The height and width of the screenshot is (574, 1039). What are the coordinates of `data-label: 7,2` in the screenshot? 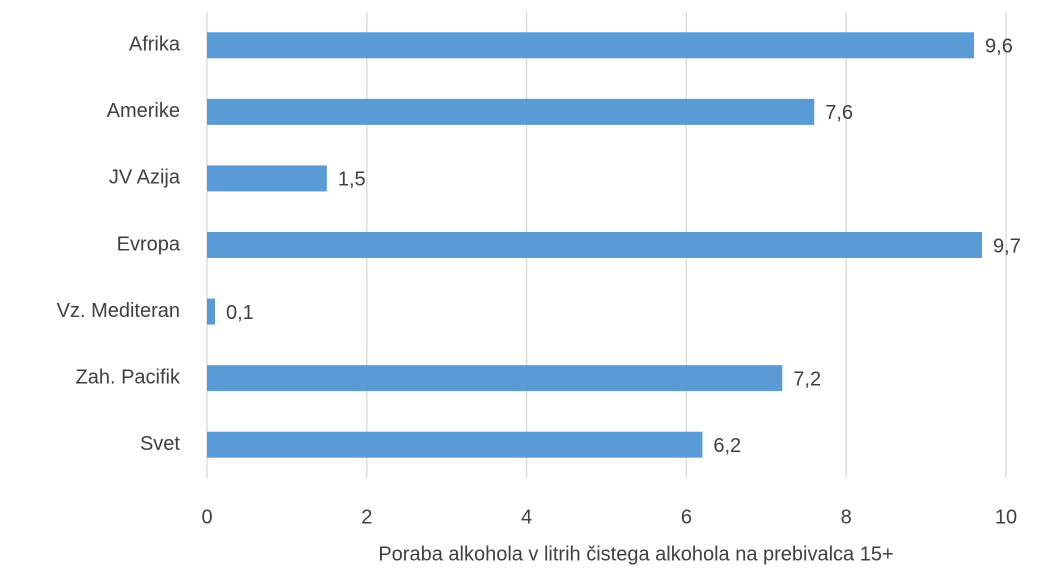 It's located at (807, 379).